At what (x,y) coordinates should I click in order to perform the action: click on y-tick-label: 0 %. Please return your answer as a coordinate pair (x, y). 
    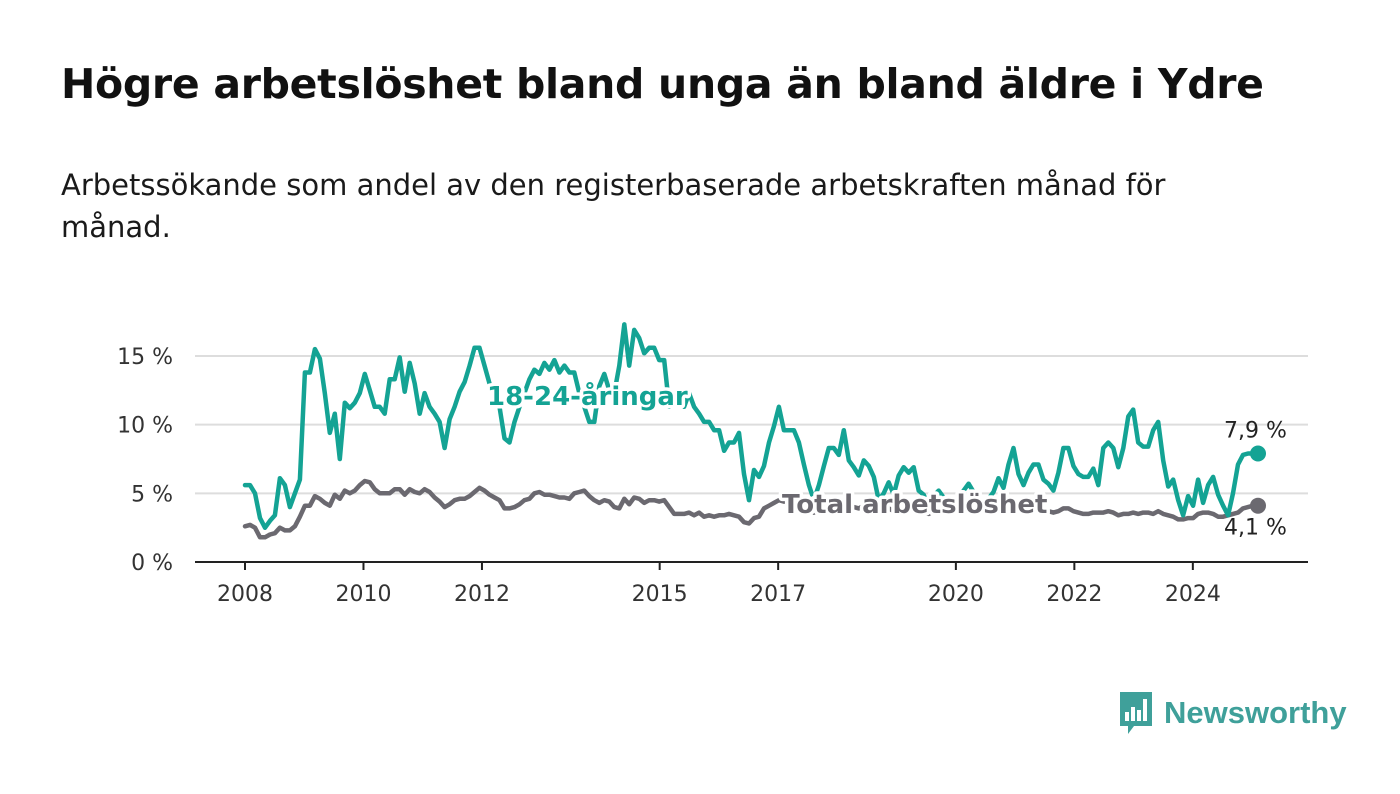
    Looking at the image, I should click on (152, 563).